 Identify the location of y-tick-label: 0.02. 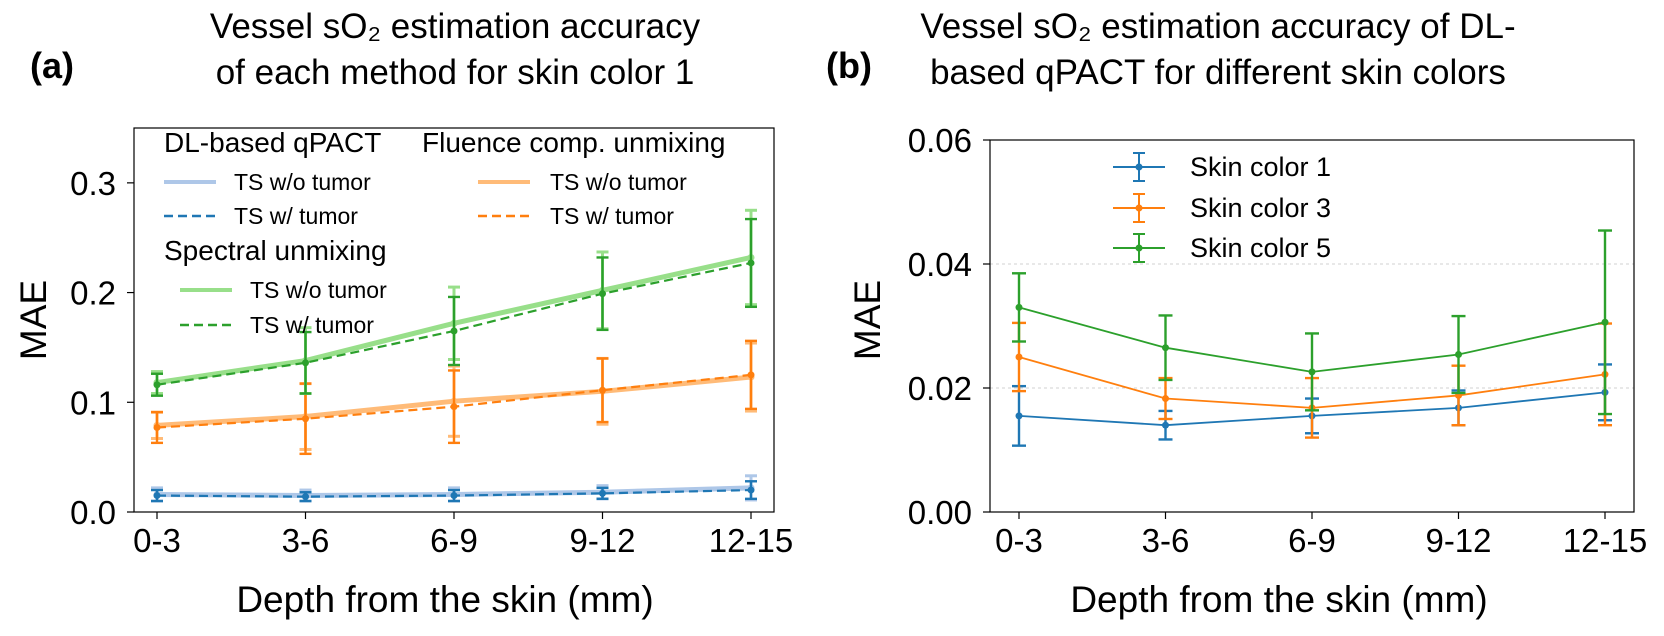
(940, 388).